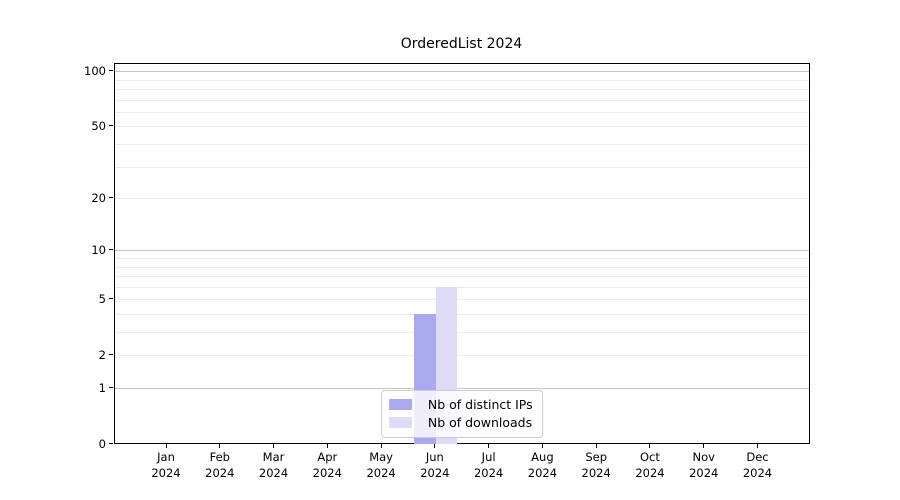 The width and height of the screenshot is (900, 500). Describe the element at coordinates (461, 44) in the screenshot. I see `chart-title: OrderedList 2024` at that location.